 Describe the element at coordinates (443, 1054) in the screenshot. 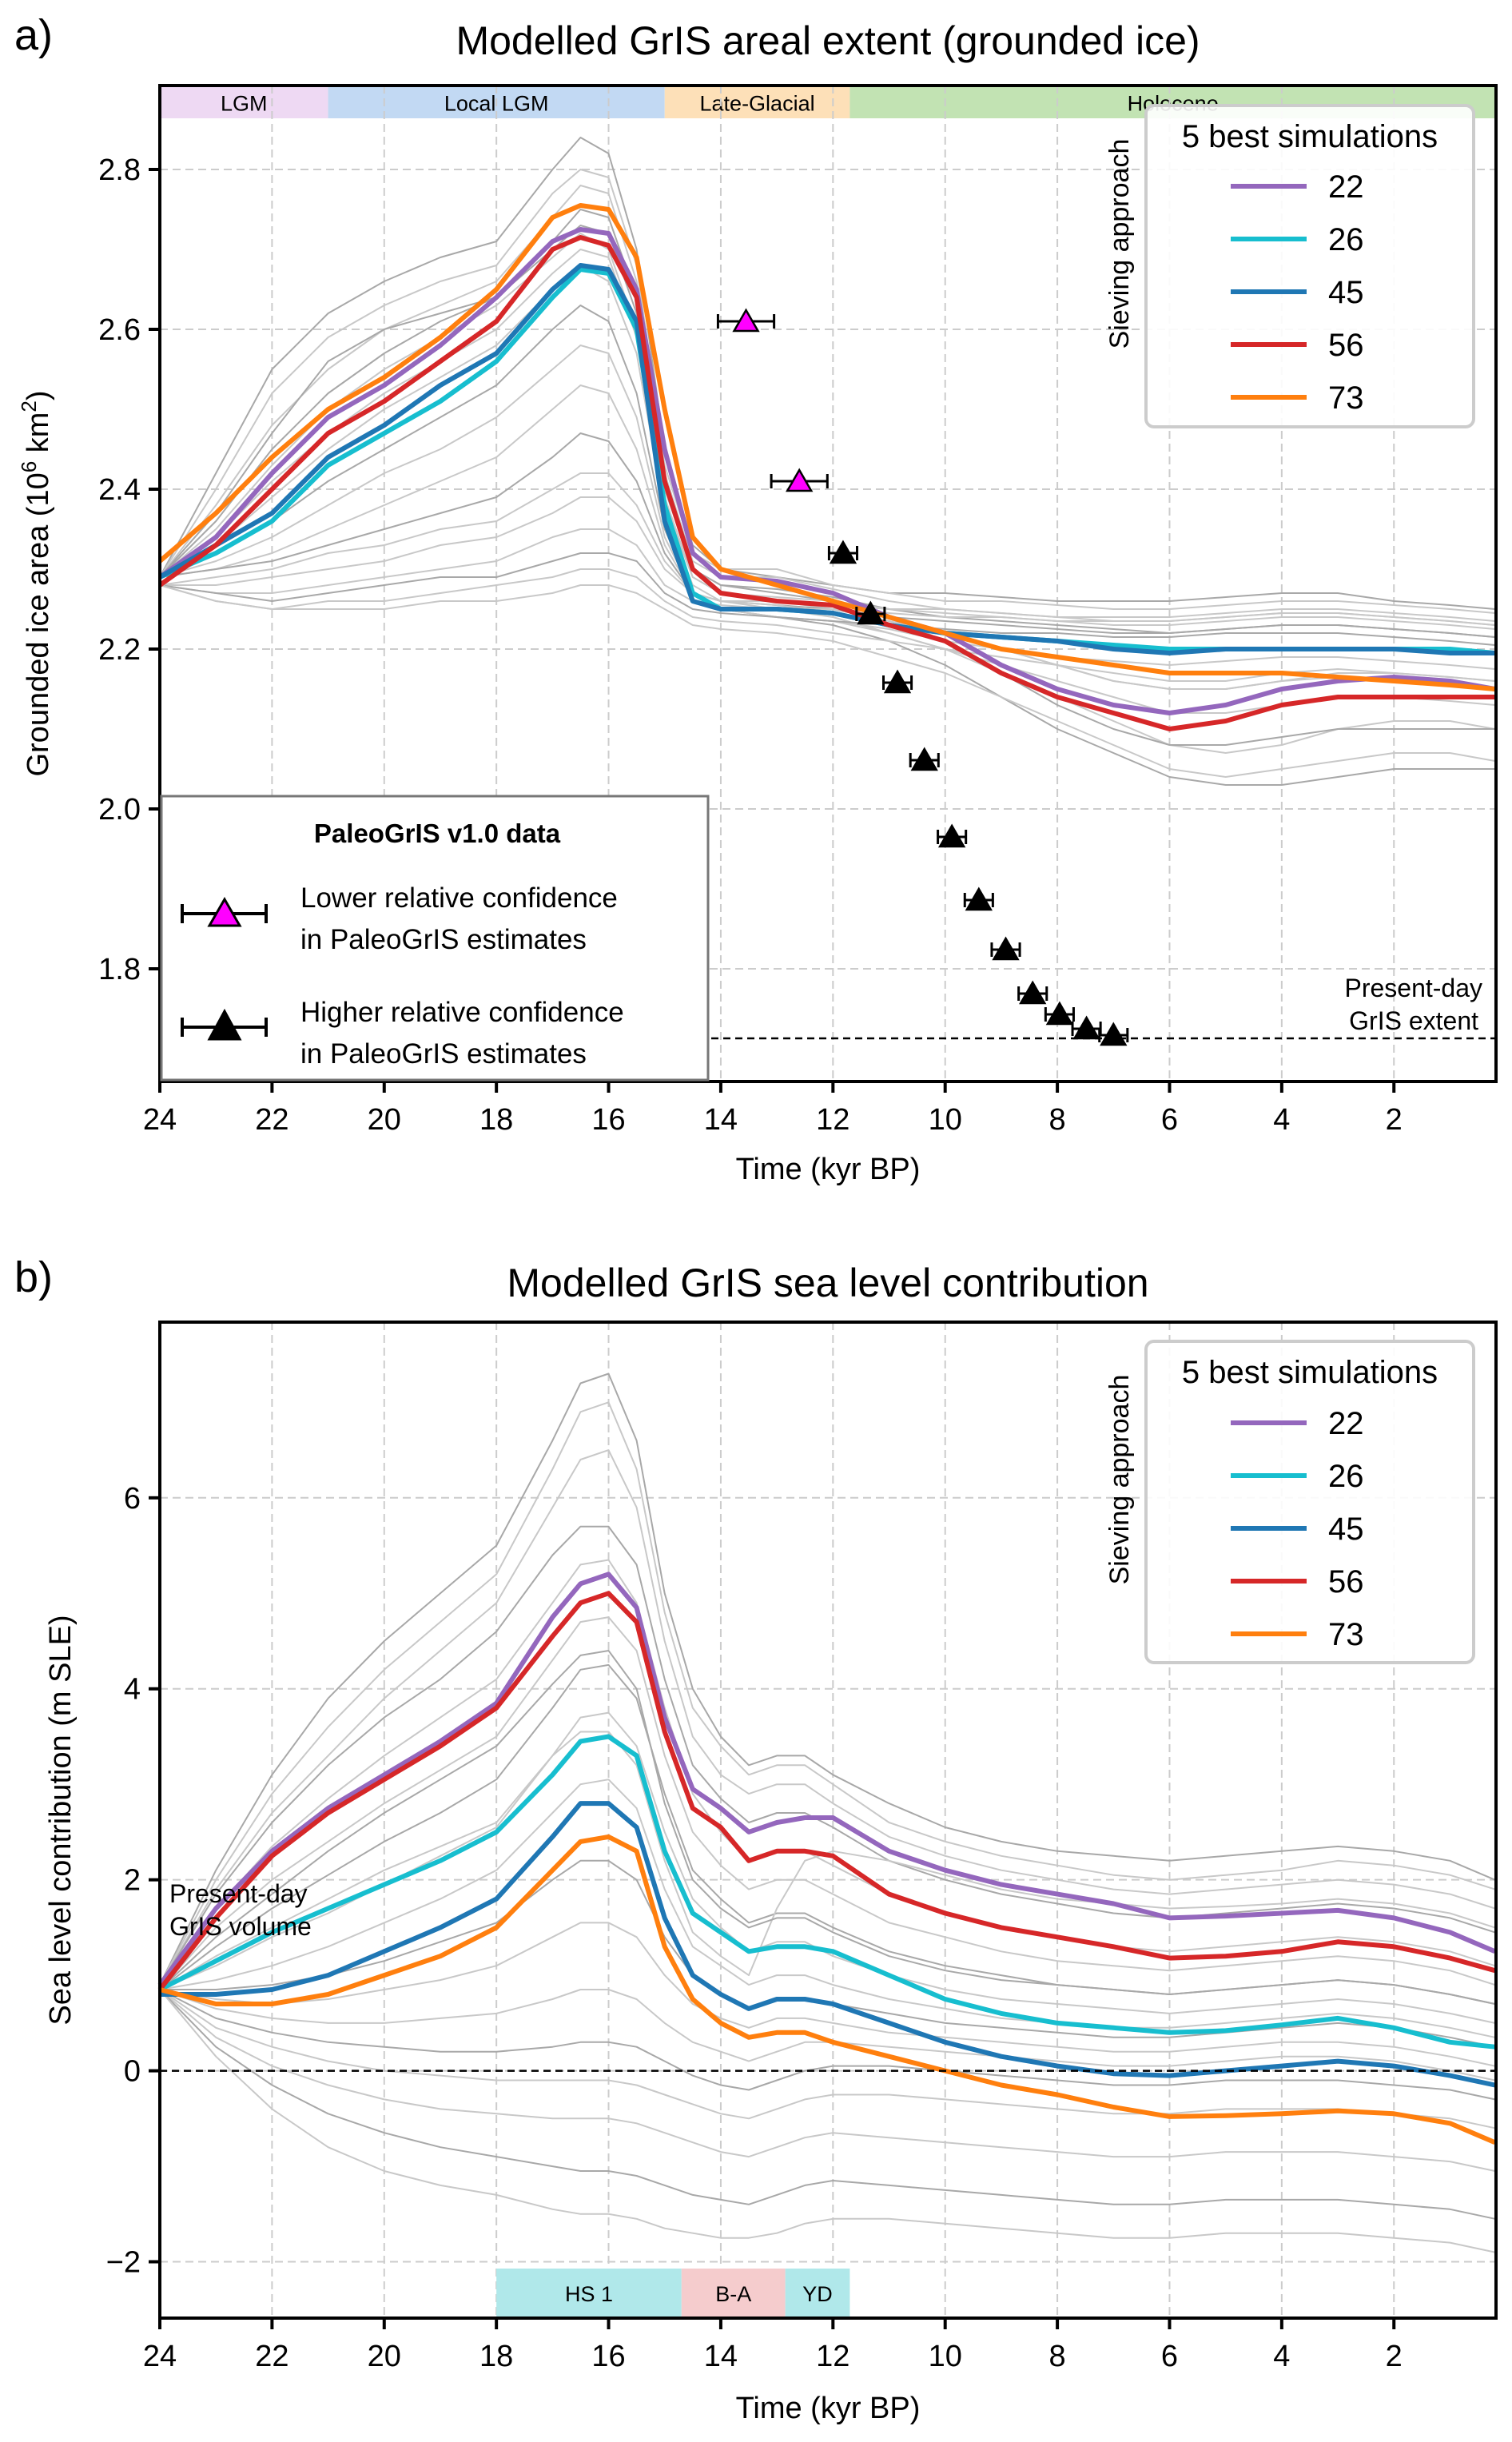

I see `higher-confidence-label-2: in PaleoGrIS estimates` at that location.